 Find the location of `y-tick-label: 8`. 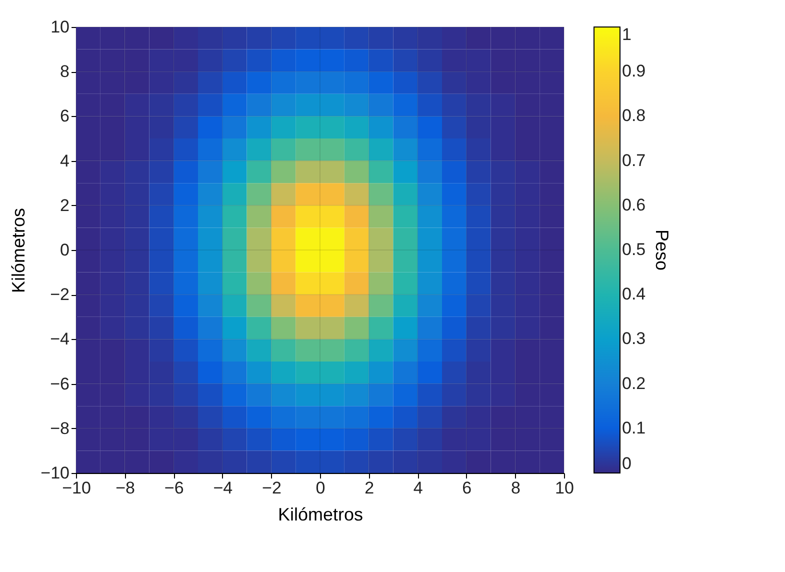

y-tick-label: 8 is located at coordinates (65, 72).